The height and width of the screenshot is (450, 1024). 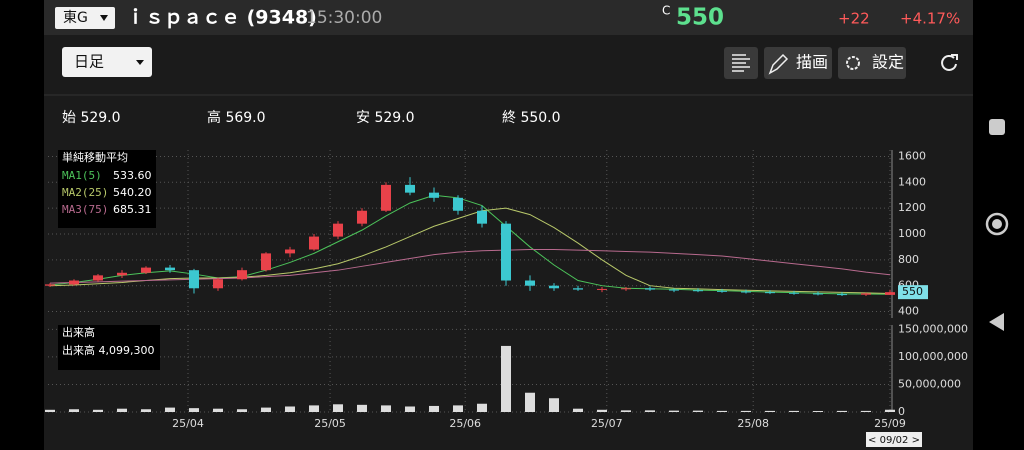 I want to click on draw-button, so click(x=798, y=63).